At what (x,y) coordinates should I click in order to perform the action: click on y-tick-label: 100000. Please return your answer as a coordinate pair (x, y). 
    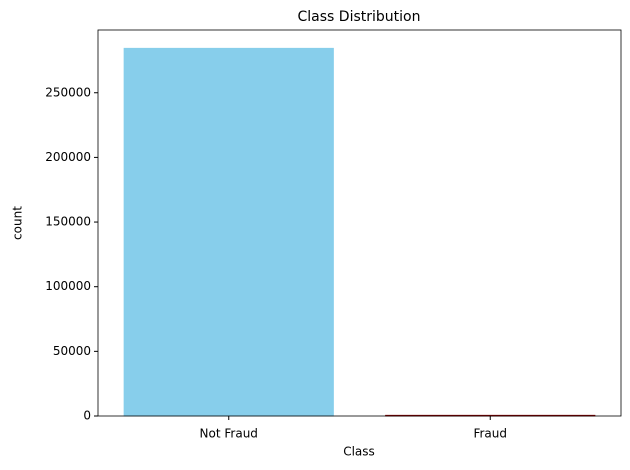
    Looking at the image, I should click on (68, 286).